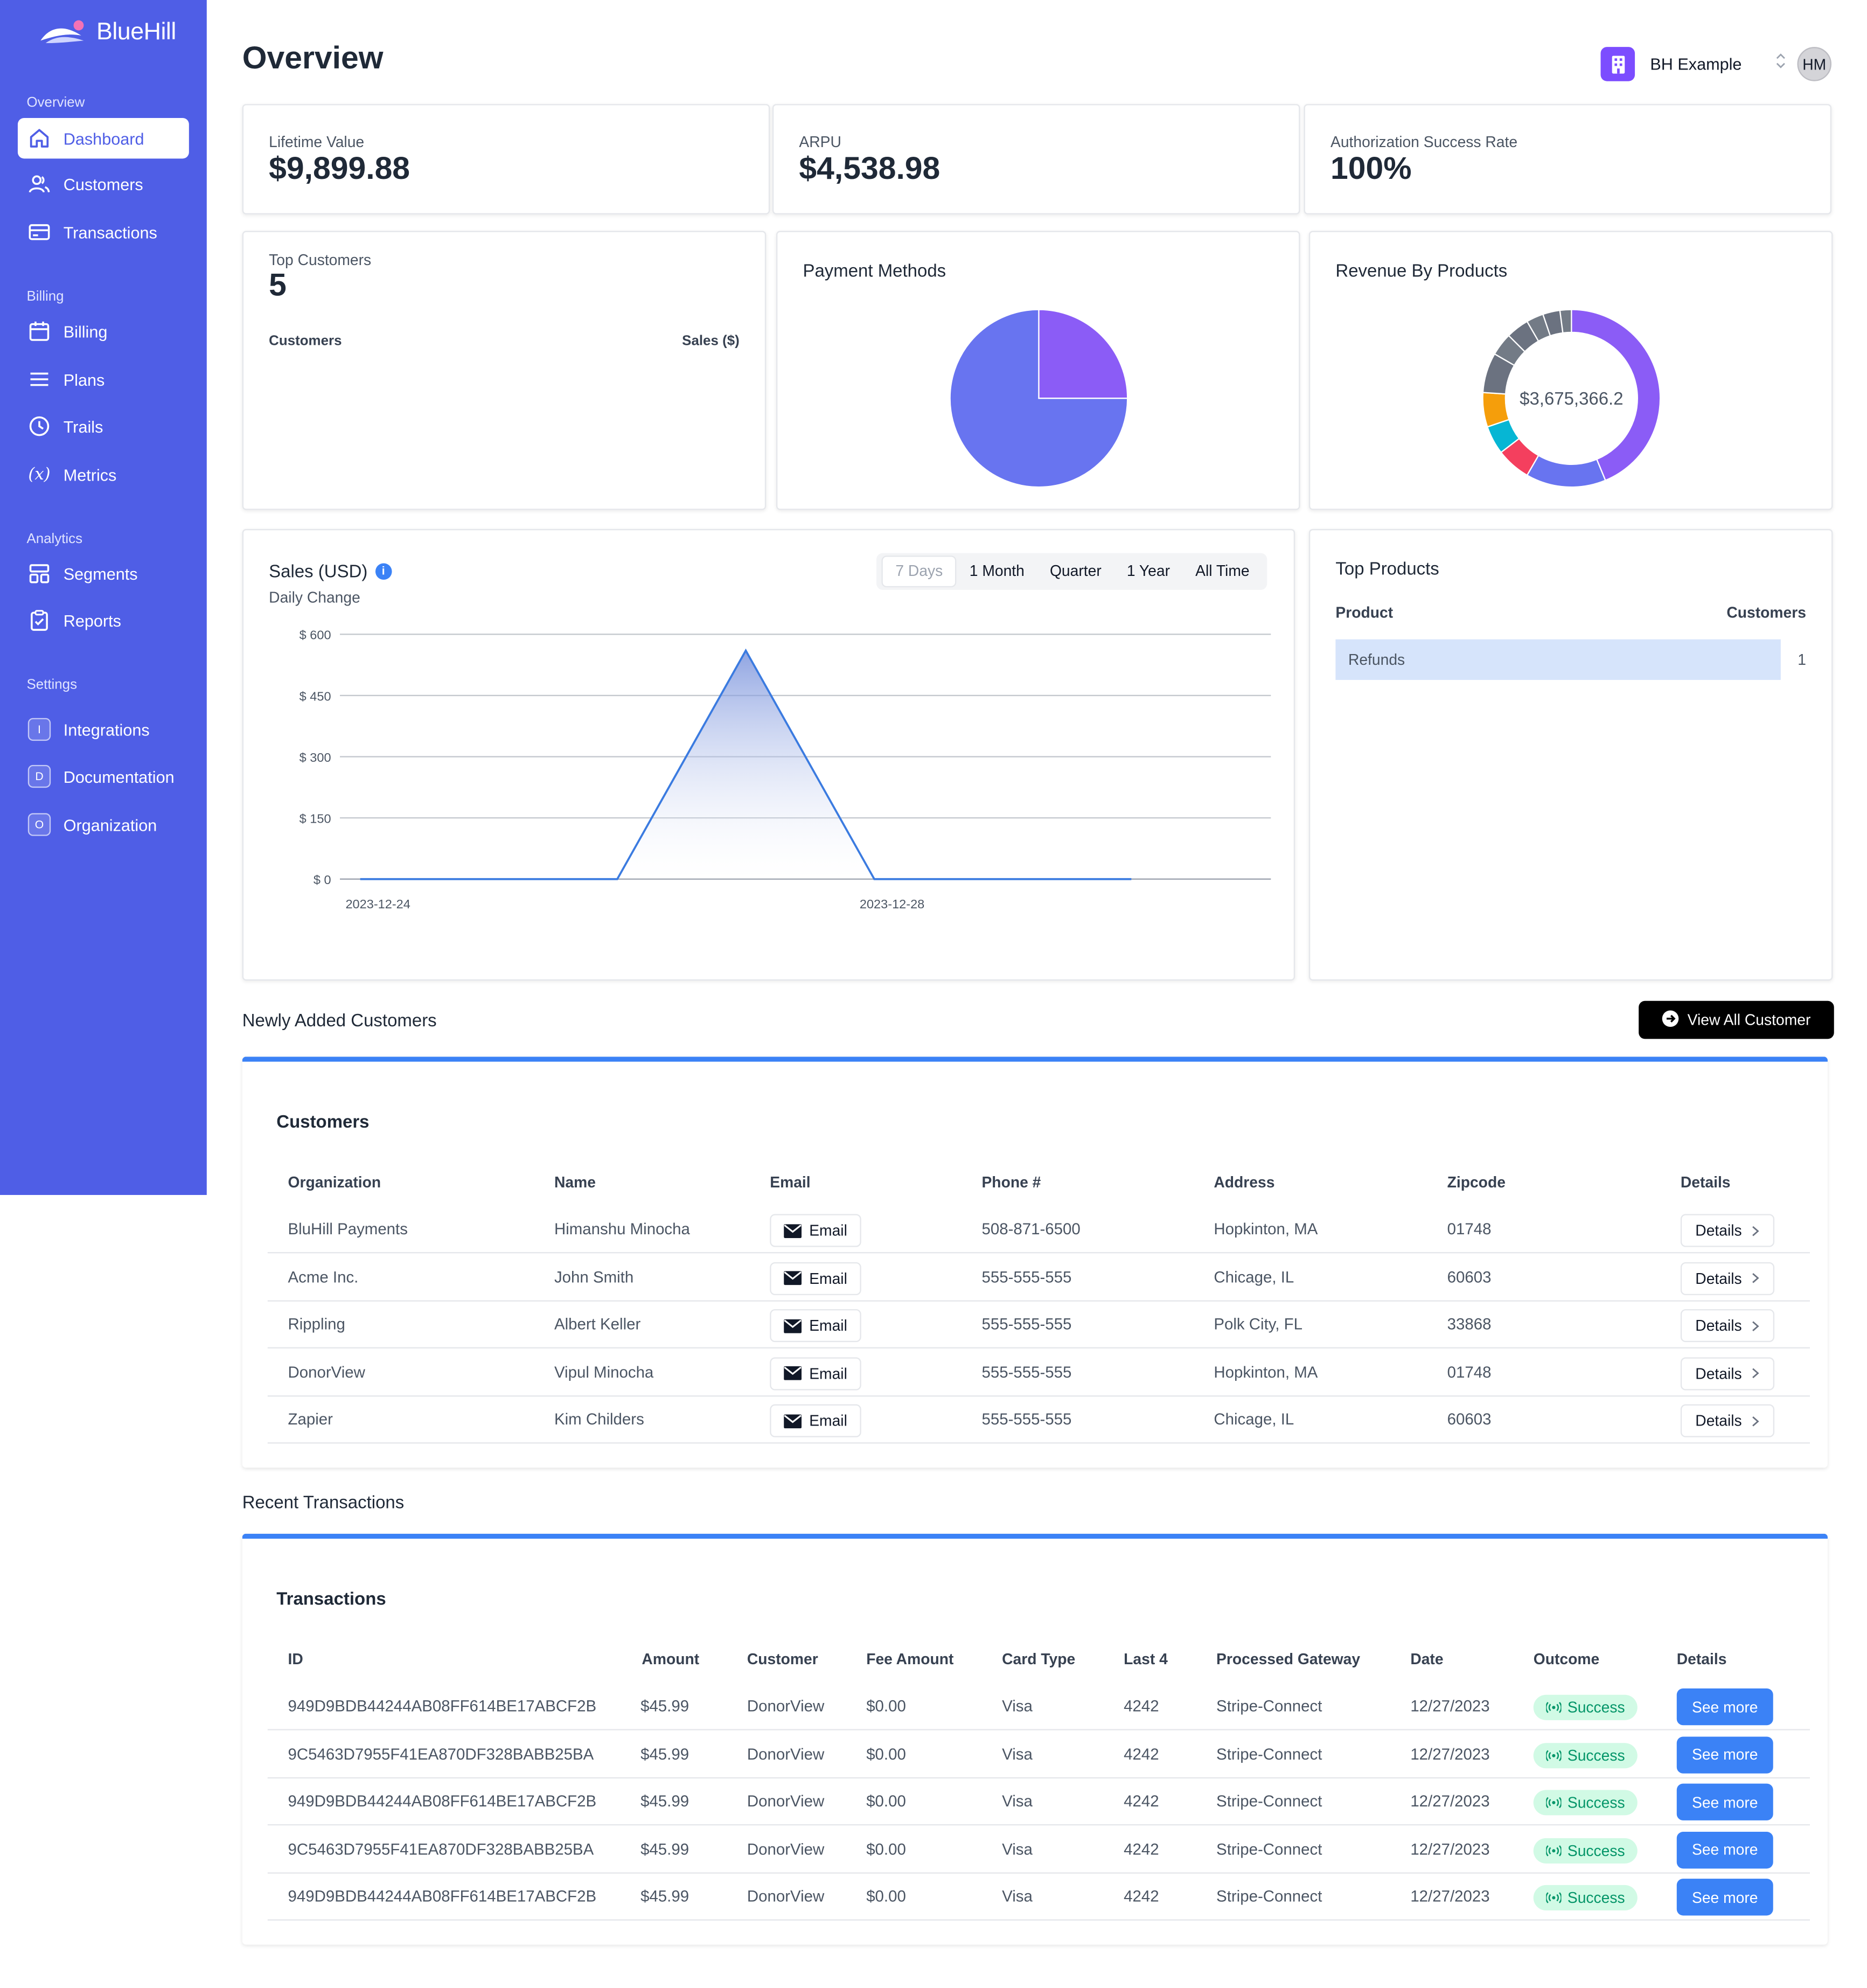 The width and height of the screenshot is (1867, 1988). I want to click on sidebar-item-documentation: D Documentation, so click(104, 776).